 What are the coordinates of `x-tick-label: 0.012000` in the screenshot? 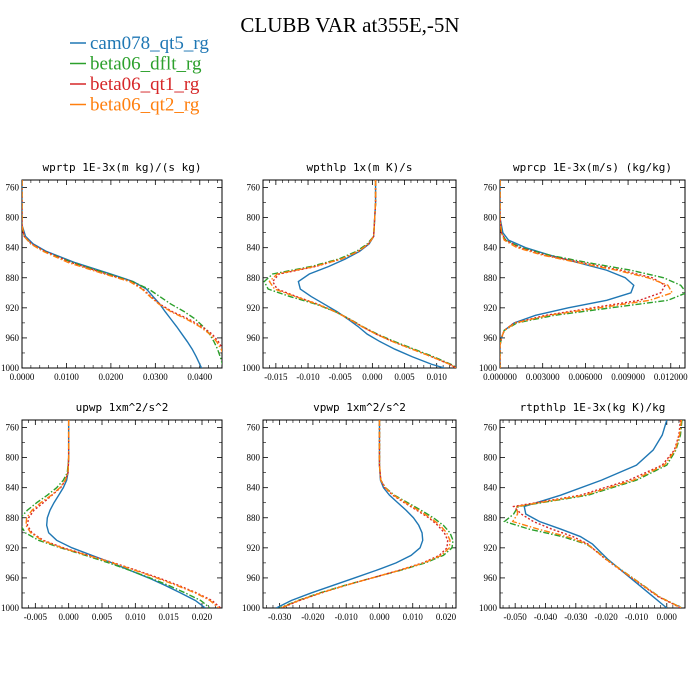 It's located at (671, 377).